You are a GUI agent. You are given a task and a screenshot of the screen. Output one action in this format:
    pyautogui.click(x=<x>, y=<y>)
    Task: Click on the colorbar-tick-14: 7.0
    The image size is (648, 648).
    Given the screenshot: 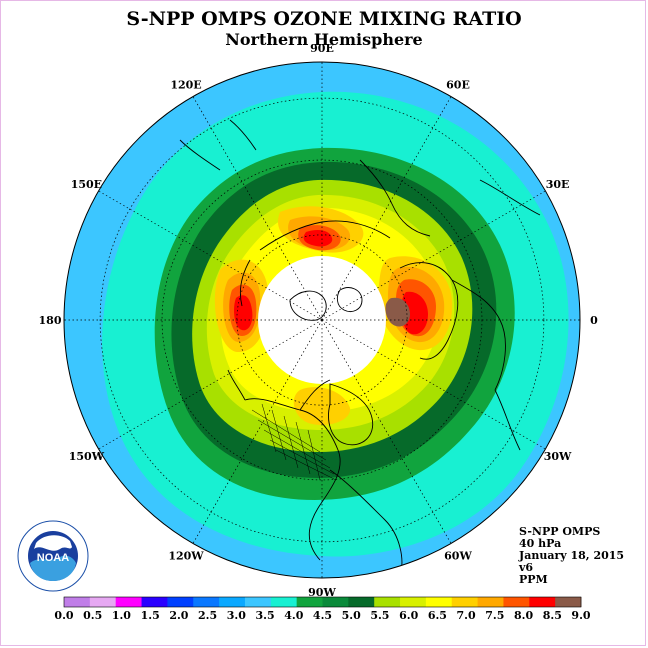 What is the action you would take?
    pyautogui.click(x=466, y=615)
    